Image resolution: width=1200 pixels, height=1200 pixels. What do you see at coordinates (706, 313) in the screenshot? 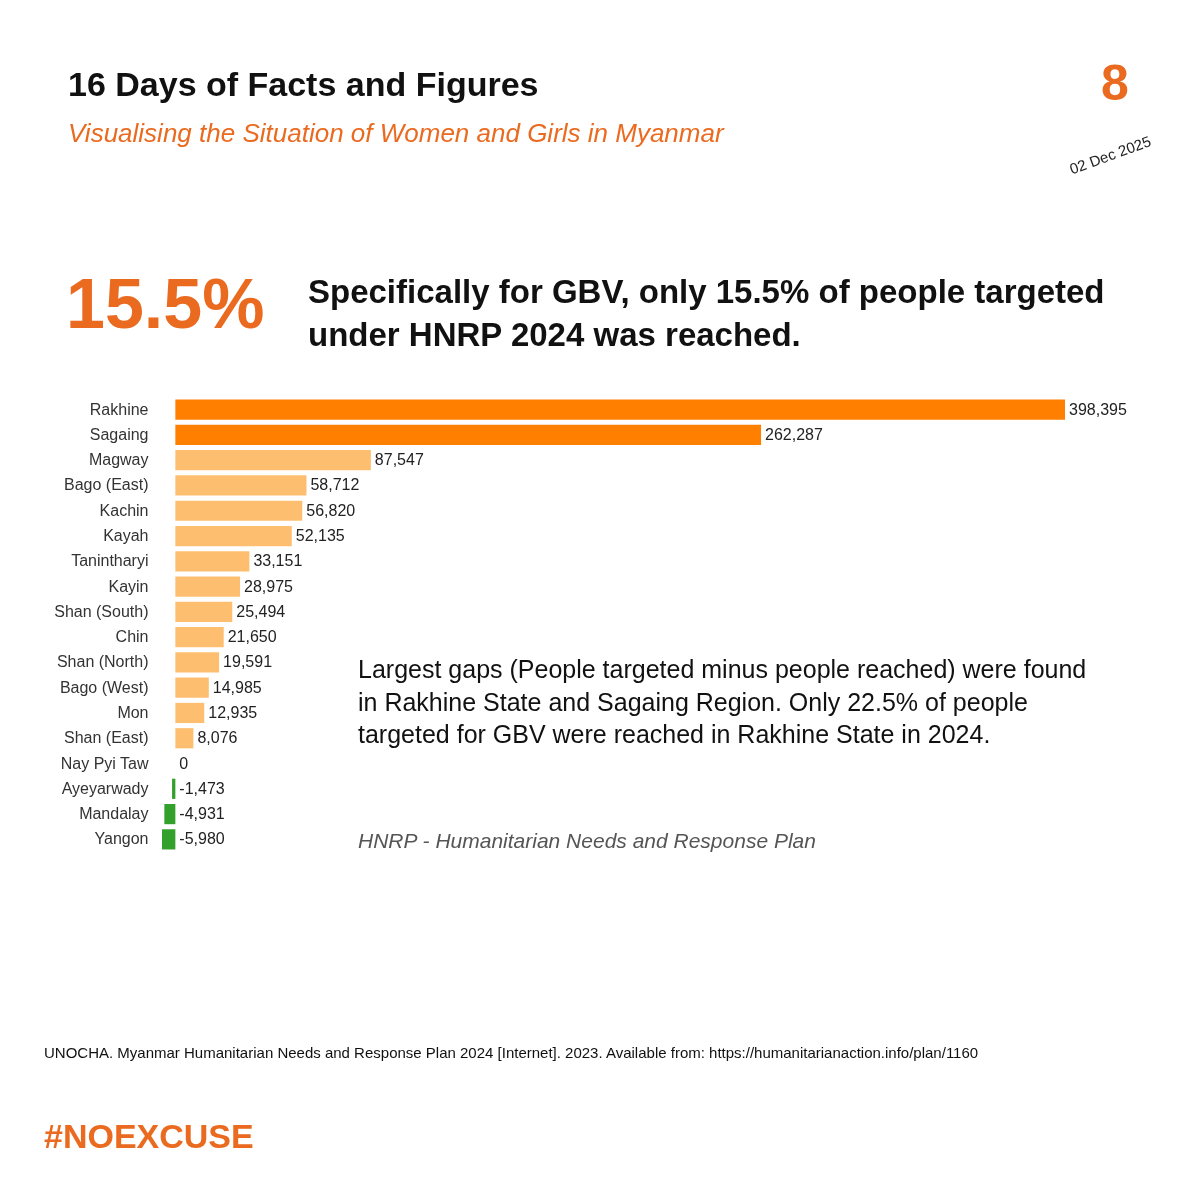
I see `text: Specifically for GBV, only 15.5% of people targeted under HNRP 2024 was reached.` at bounding box center [706, 313].